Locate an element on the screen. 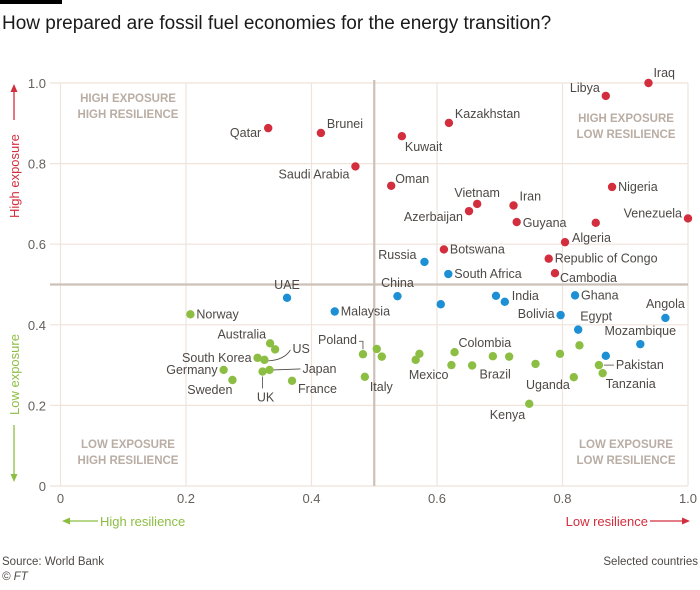  point-label-nigeria: Nigeria is located at coordinates (638, 187).